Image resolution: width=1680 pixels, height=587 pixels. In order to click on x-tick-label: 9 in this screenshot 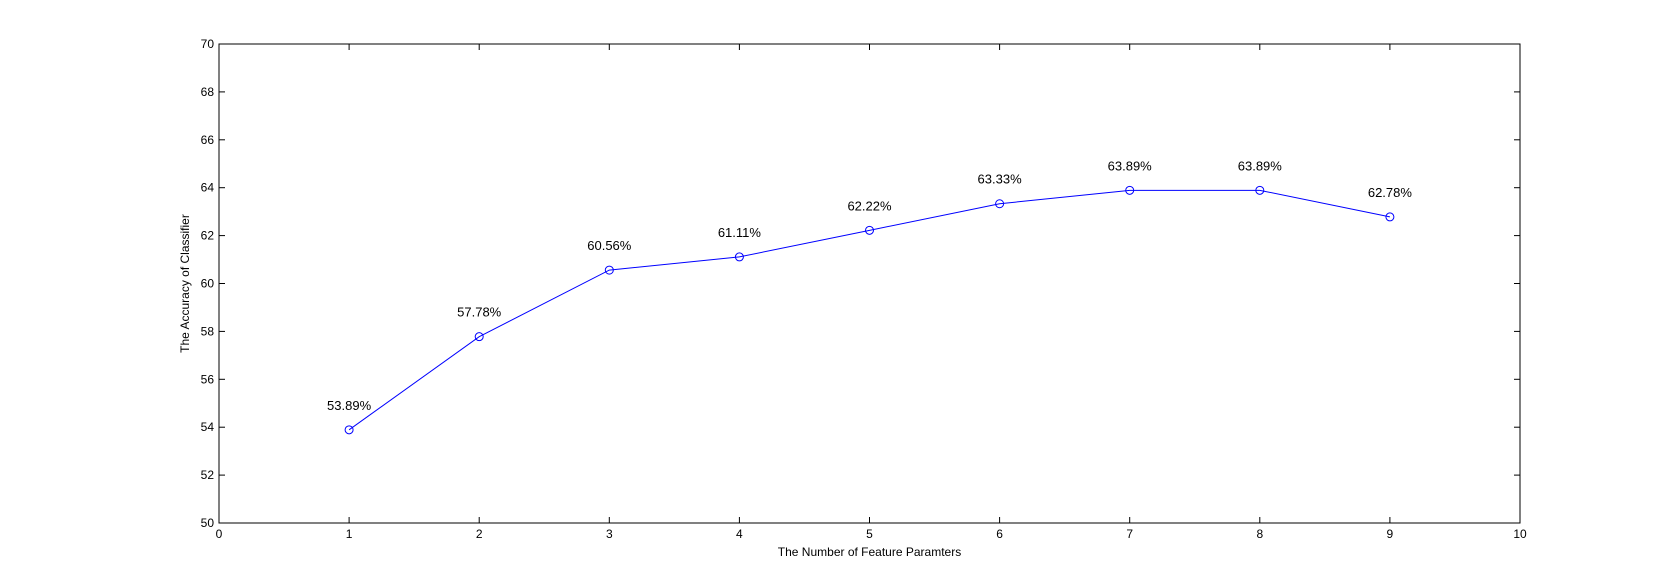, I will do `click(1390, 534)`.